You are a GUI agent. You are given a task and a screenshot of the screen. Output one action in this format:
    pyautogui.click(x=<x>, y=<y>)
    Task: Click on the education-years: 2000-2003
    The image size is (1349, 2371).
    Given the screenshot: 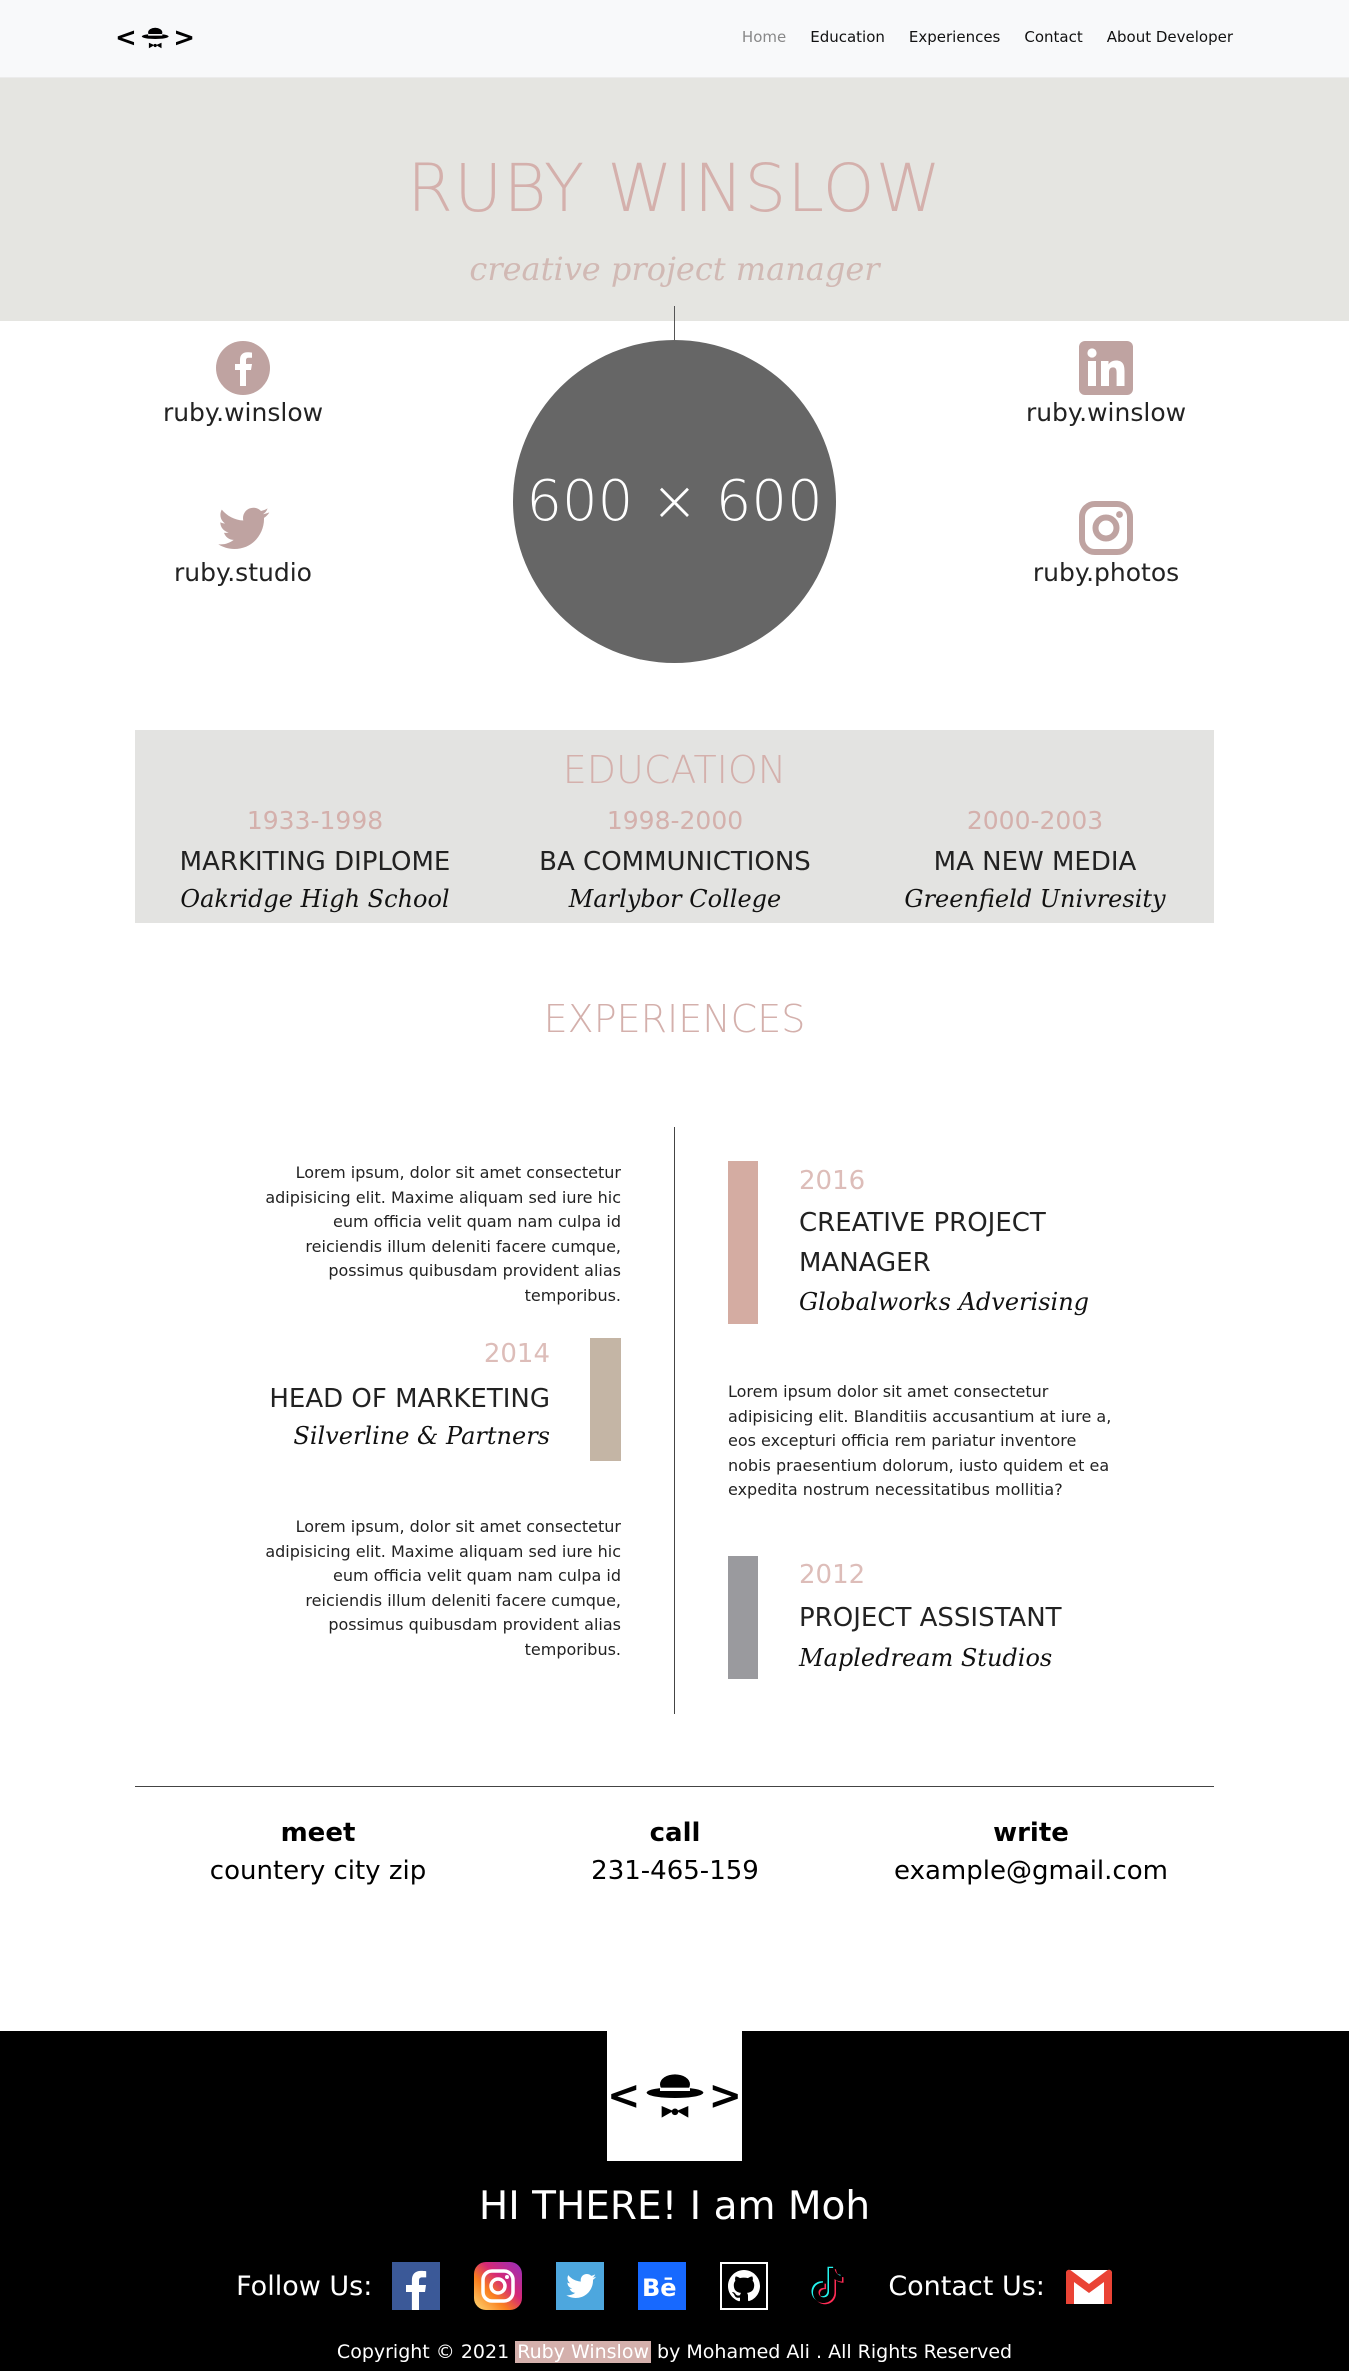 What is the action you would take?
    pyautogui.click(x=1035, y=820)
    